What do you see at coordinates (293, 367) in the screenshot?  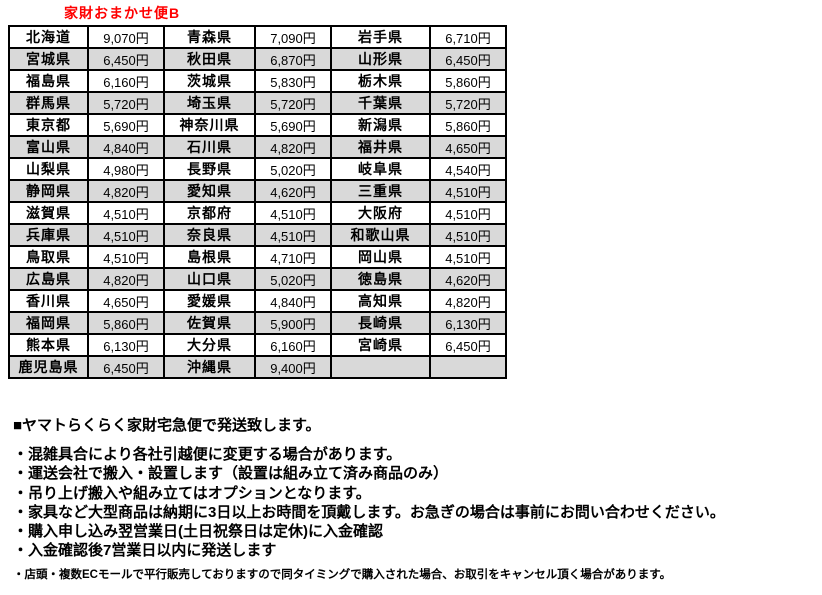 I see `price-cell: 9,400円` at bounding box center [293, 367].